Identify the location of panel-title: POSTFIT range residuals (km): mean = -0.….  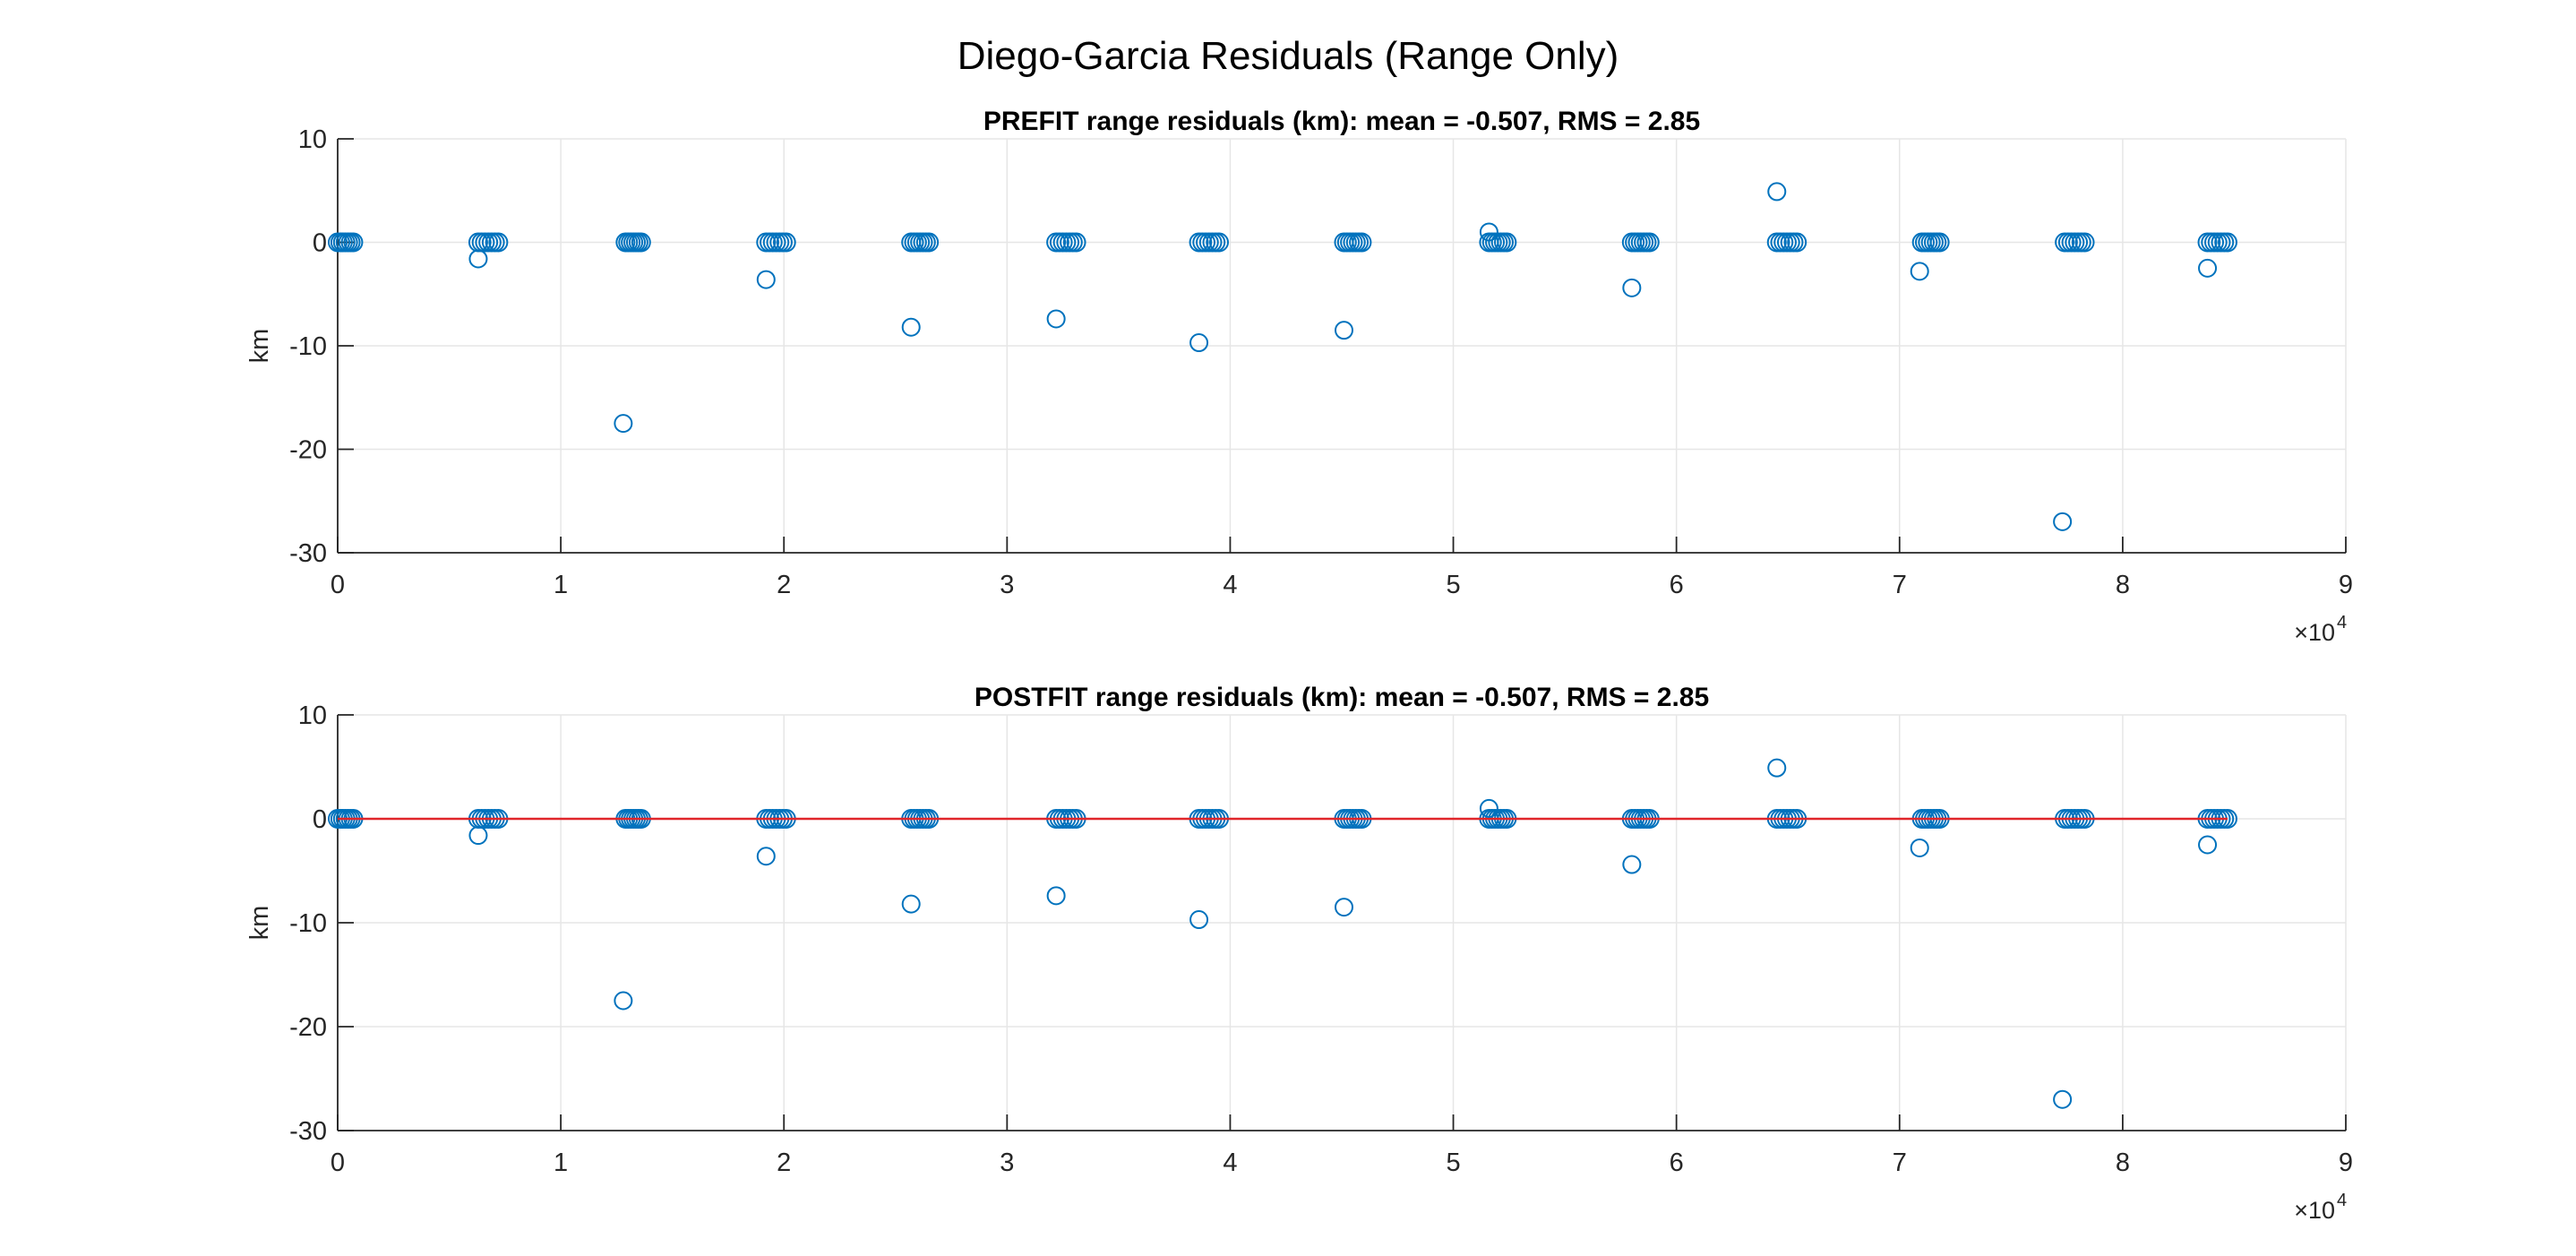
(1342, 697).